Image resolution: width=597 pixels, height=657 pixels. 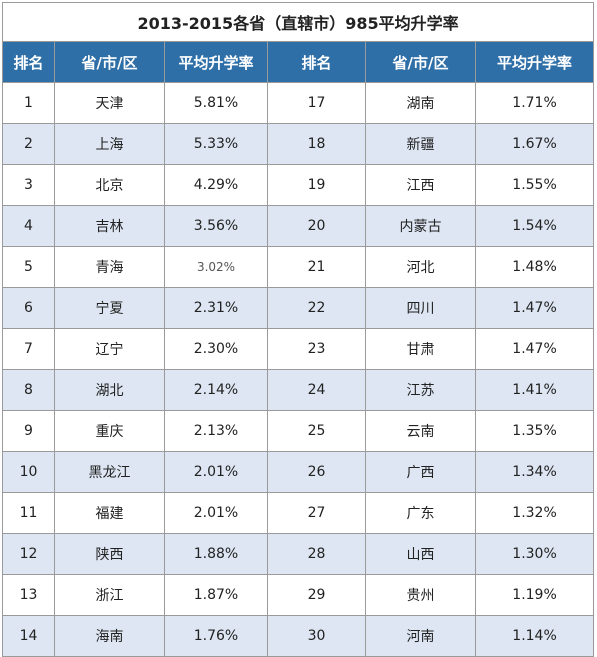 I want to click on rate-left-cell: 2.14%, so click(x=216, y=390).